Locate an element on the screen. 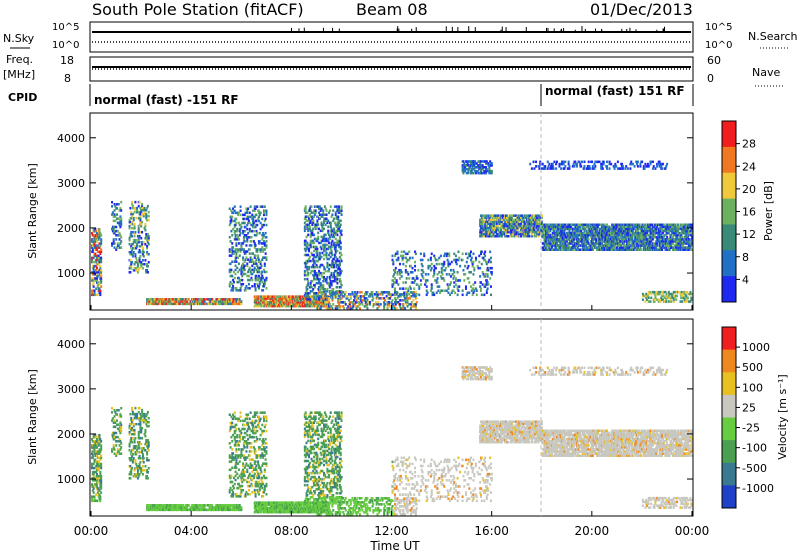  freq-tick-top: 18 is located at coordinates (67, 60).